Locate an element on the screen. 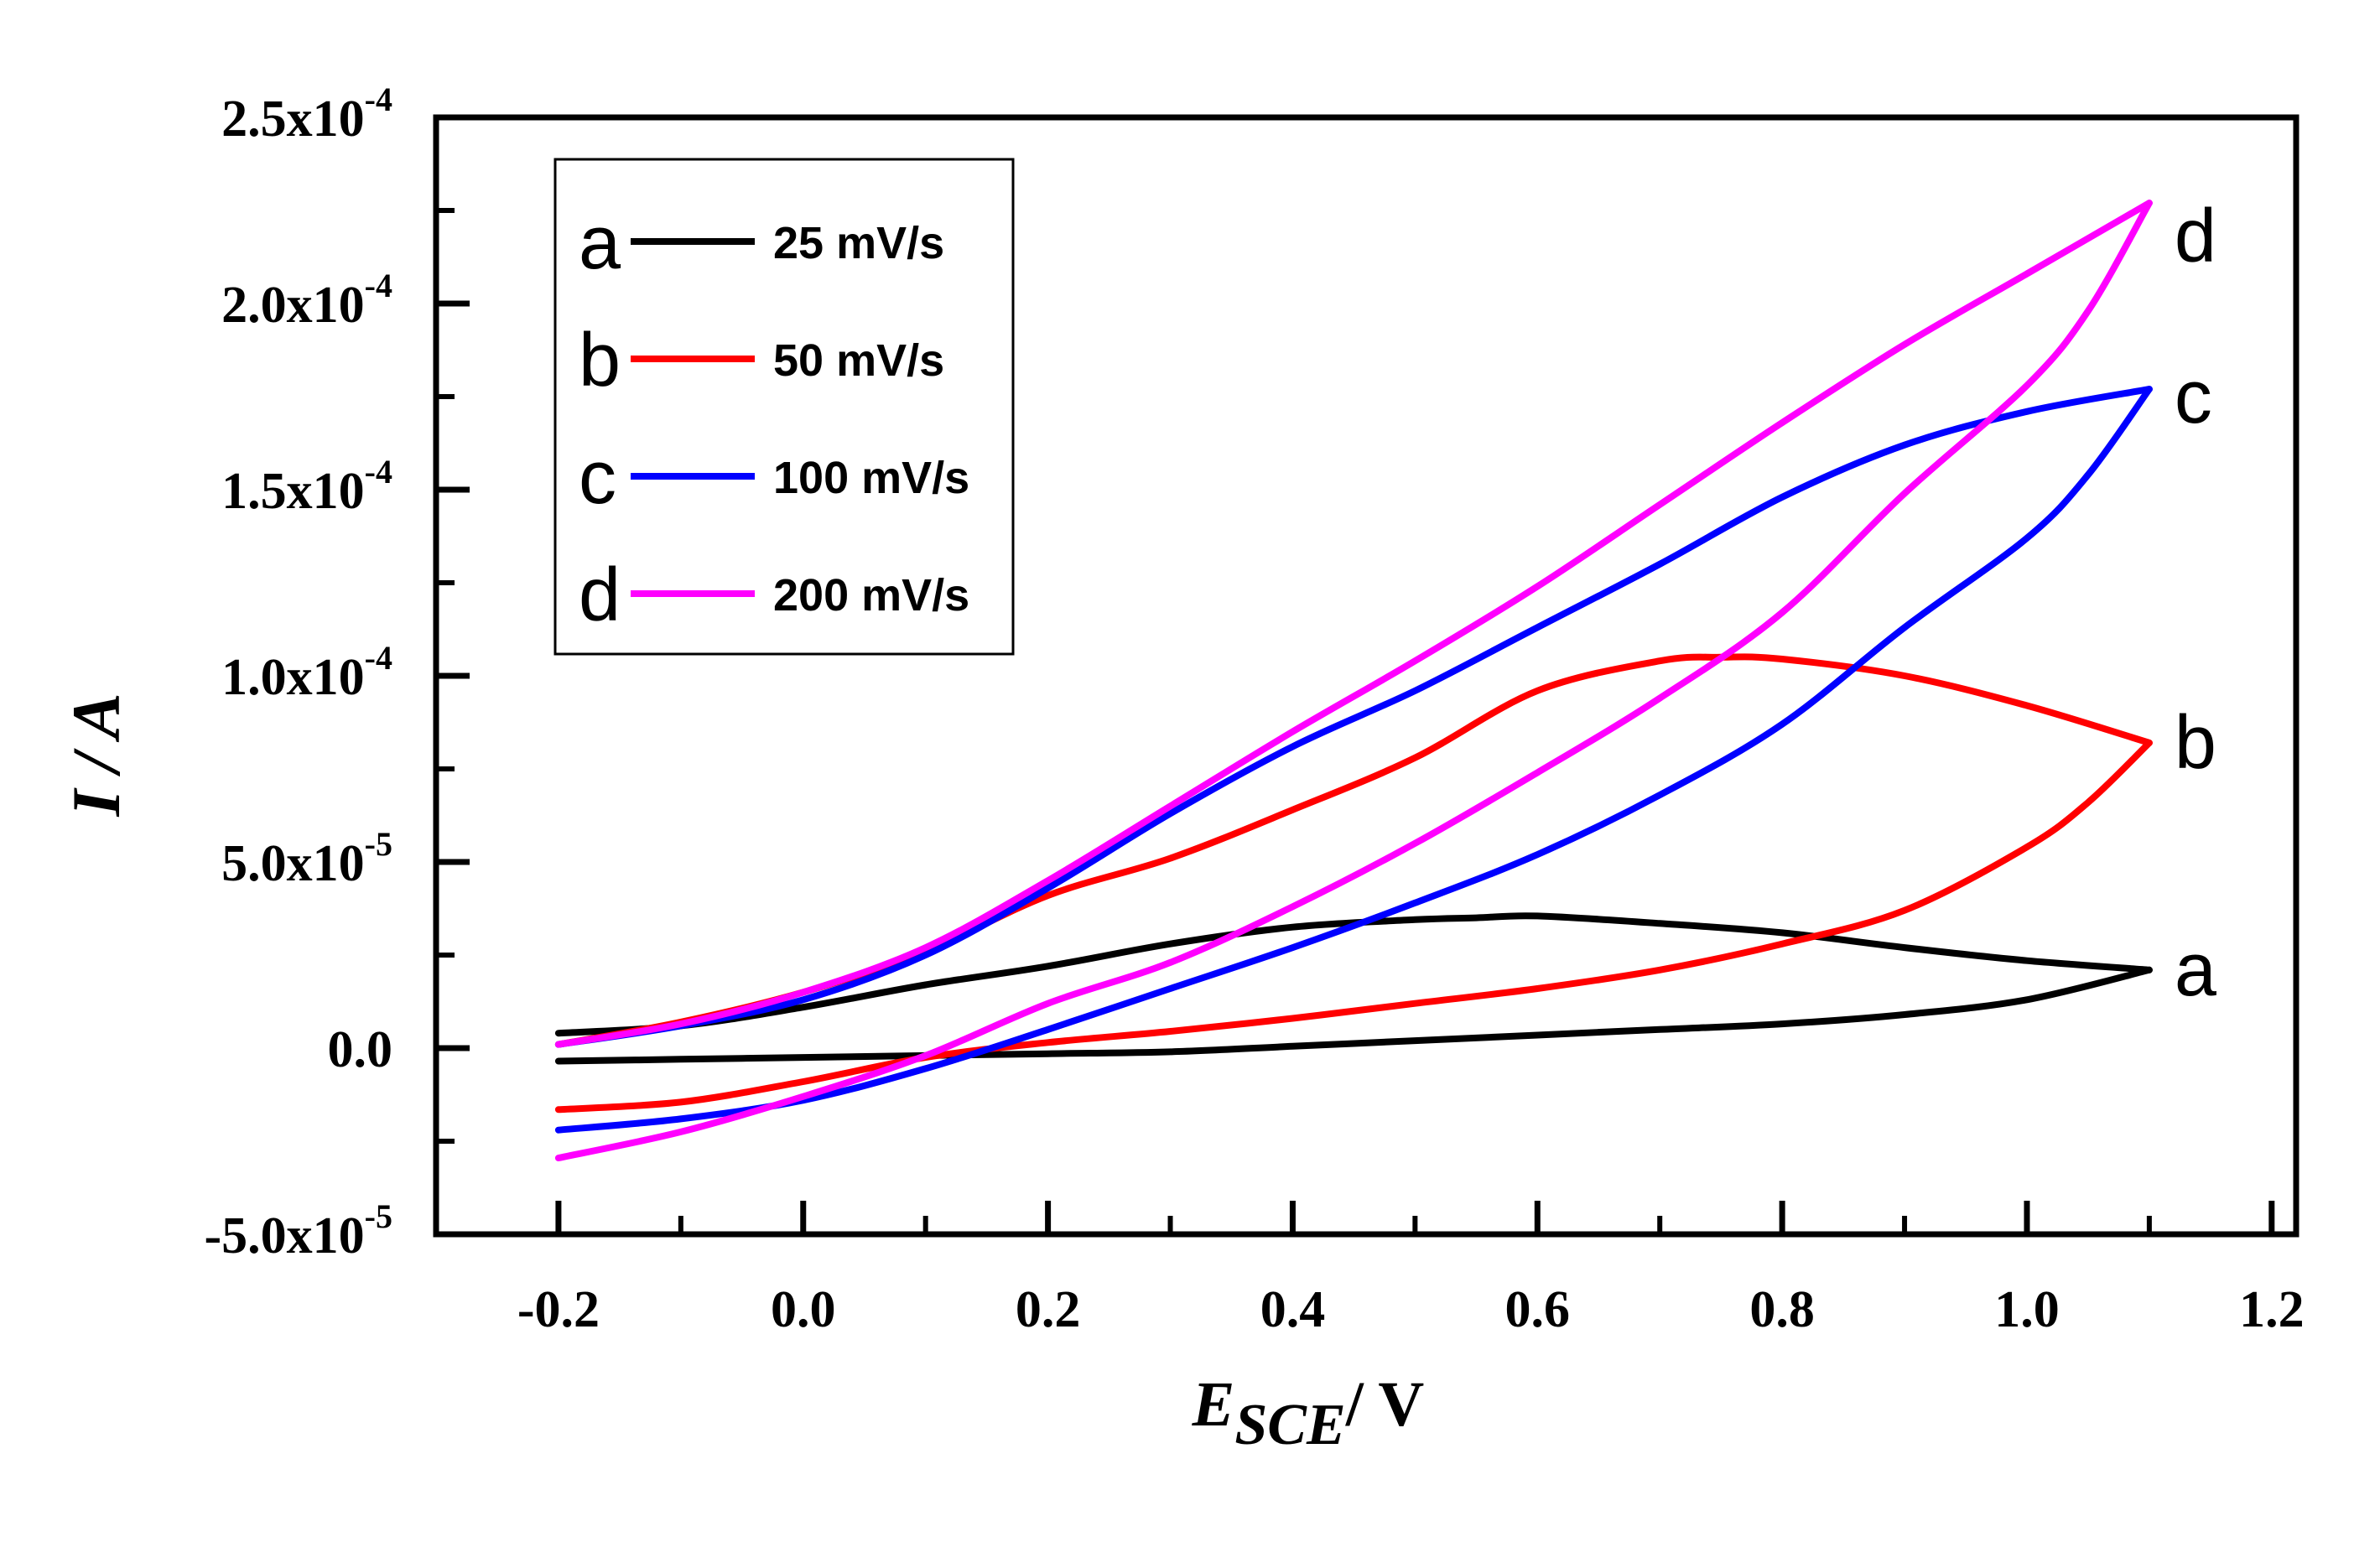 This screenshot has height=1542, width=2380. x-tick-label: -0.2 is located at coordinates (558, 1309).